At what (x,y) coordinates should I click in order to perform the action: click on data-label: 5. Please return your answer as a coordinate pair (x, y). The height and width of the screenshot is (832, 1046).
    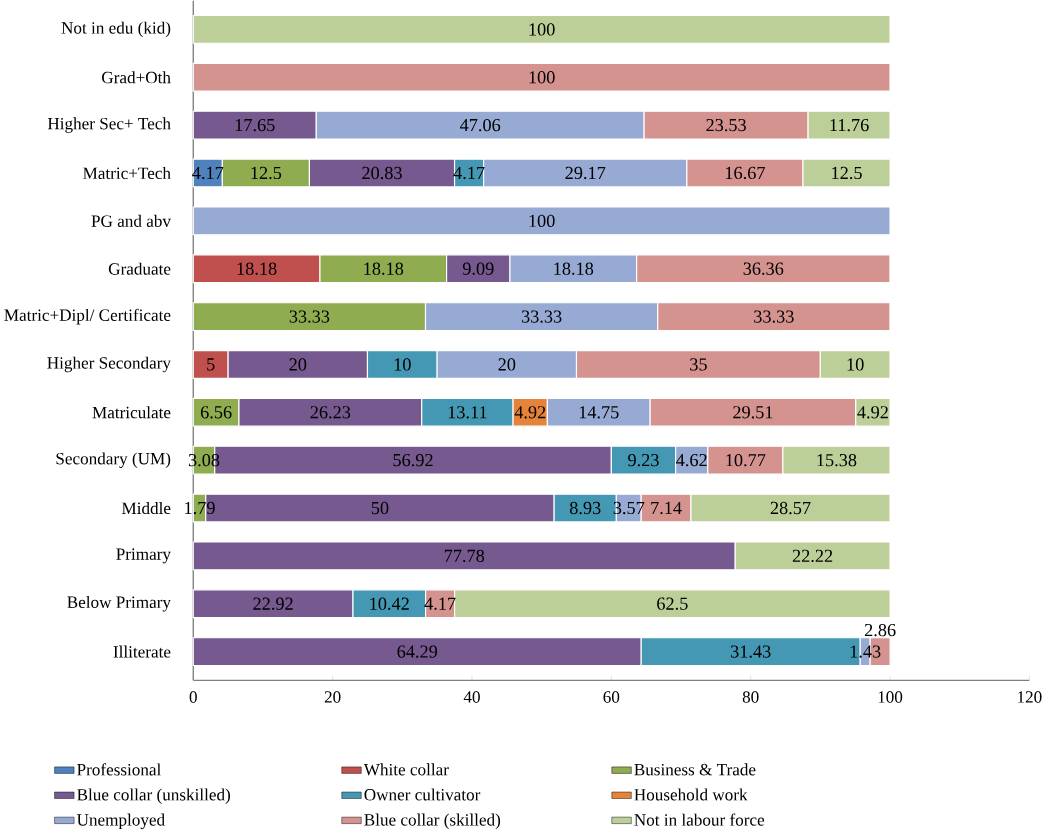
    Looking at the image, I should click on (211, 364).